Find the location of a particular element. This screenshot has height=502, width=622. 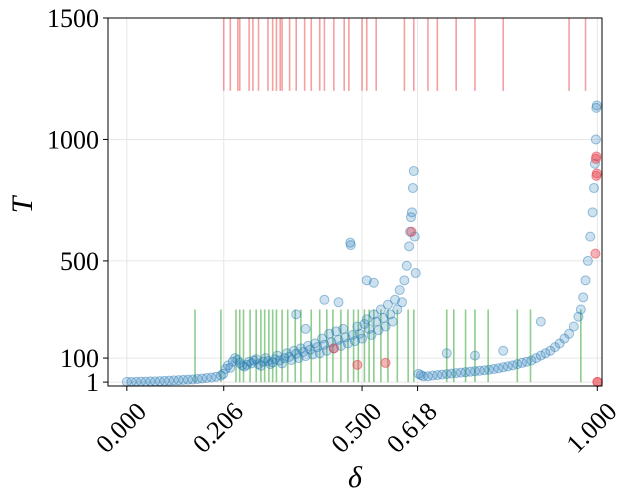

x-tick-label: 0.618 is located at coordinates (412, 428).